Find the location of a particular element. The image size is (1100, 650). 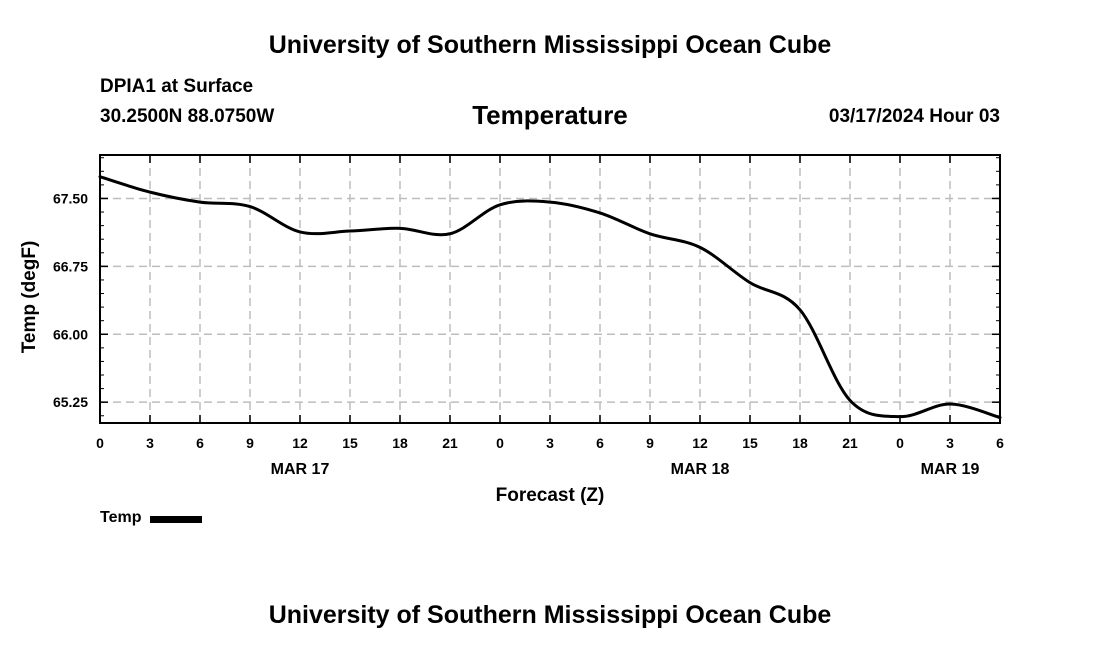

y-tick-label: 67.50 is located at coordinates (70, 198).